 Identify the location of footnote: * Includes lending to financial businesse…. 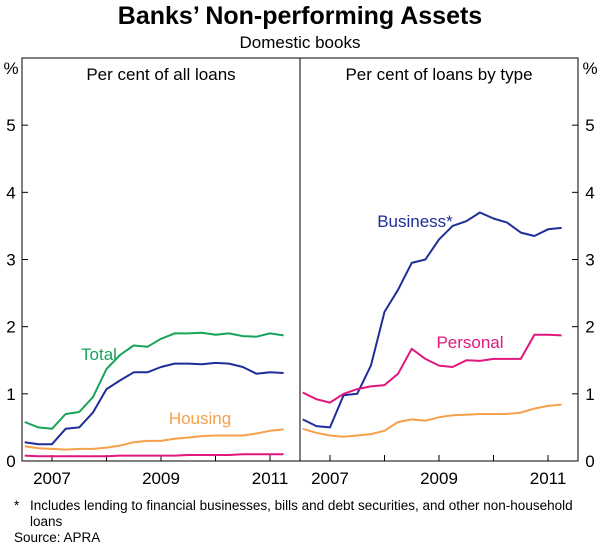
(302, 514).